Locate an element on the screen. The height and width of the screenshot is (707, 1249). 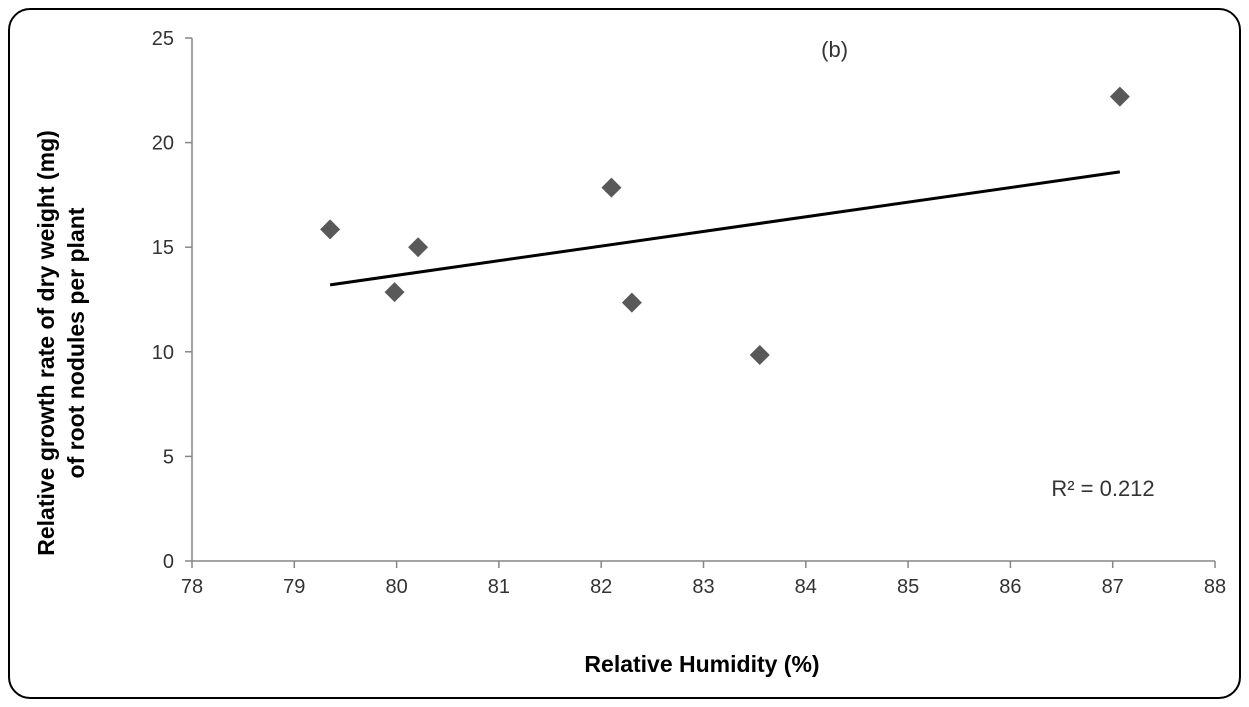
x-axis-title: Relative Humidity (%) is located at coordinates (701, 664).